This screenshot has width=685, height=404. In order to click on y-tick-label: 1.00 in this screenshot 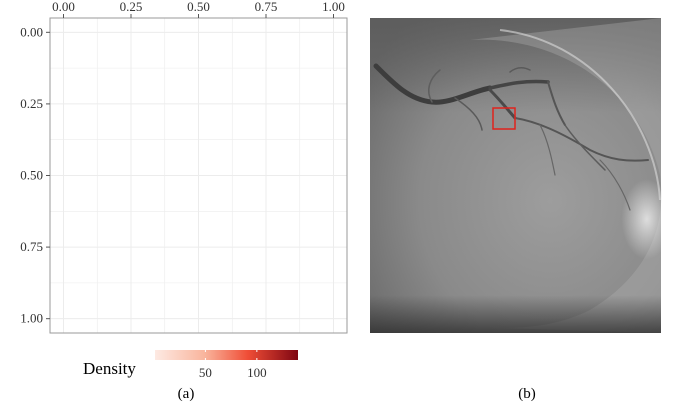, I will do `click(31, 318)`.